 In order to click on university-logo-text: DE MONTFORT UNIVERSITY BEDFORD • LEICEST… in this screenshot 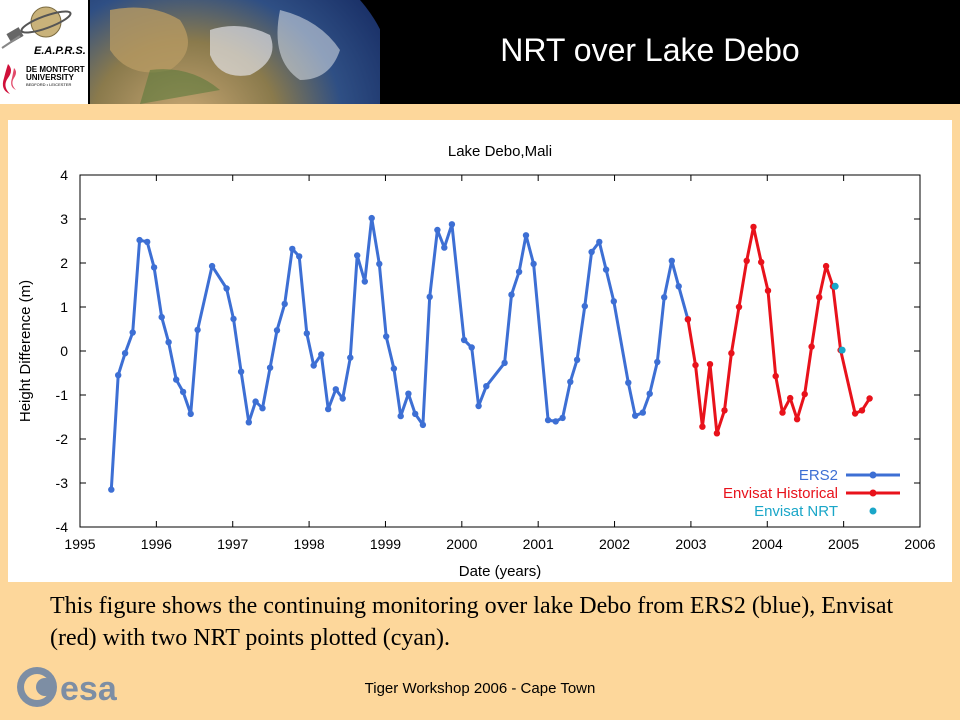, I will do `click(56, 77)`.